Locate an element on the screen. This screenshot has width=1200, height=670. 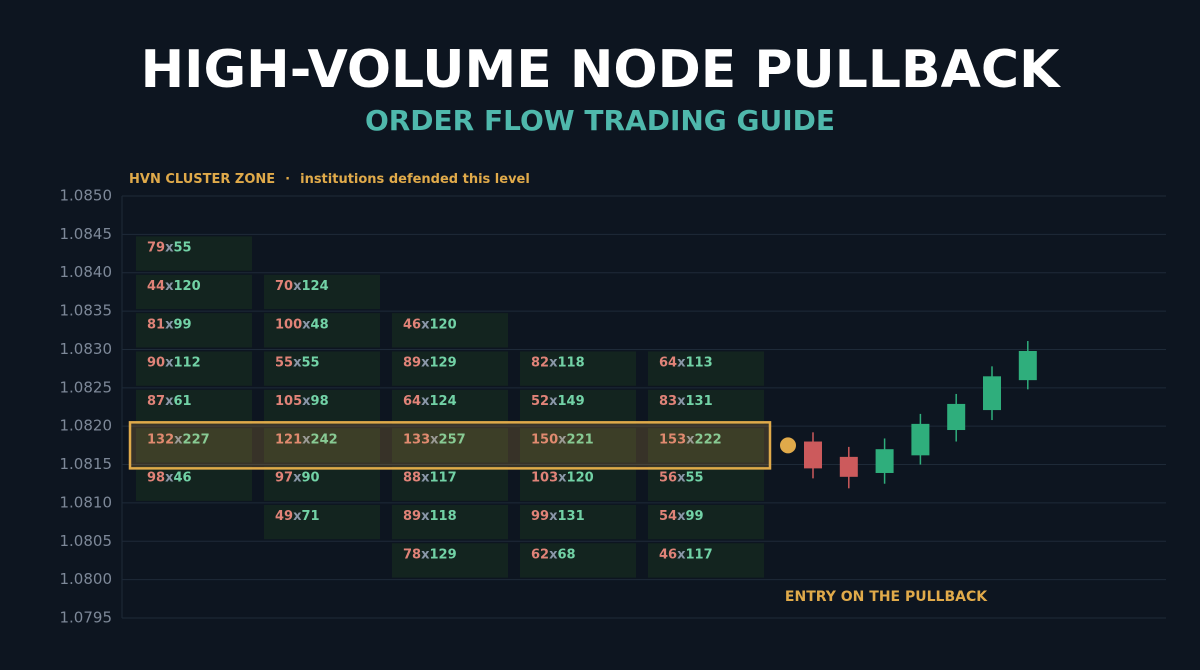
ask-volume: 112 is located at coordinates (186, 362).